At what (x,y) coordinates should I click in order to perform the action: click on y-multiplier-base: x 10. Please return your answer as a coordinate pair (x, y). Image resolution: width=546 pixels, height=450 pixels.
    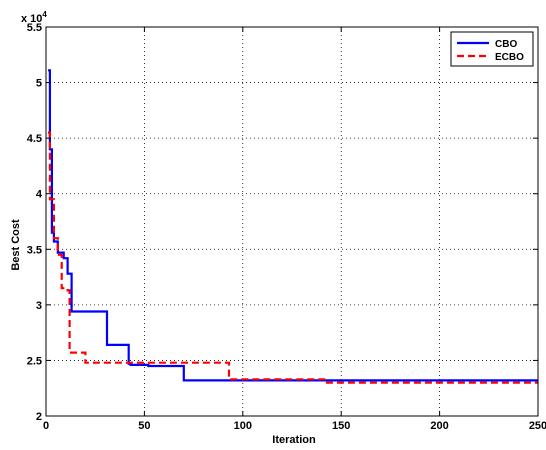
    Looking at the image, I should click on (31, 19).